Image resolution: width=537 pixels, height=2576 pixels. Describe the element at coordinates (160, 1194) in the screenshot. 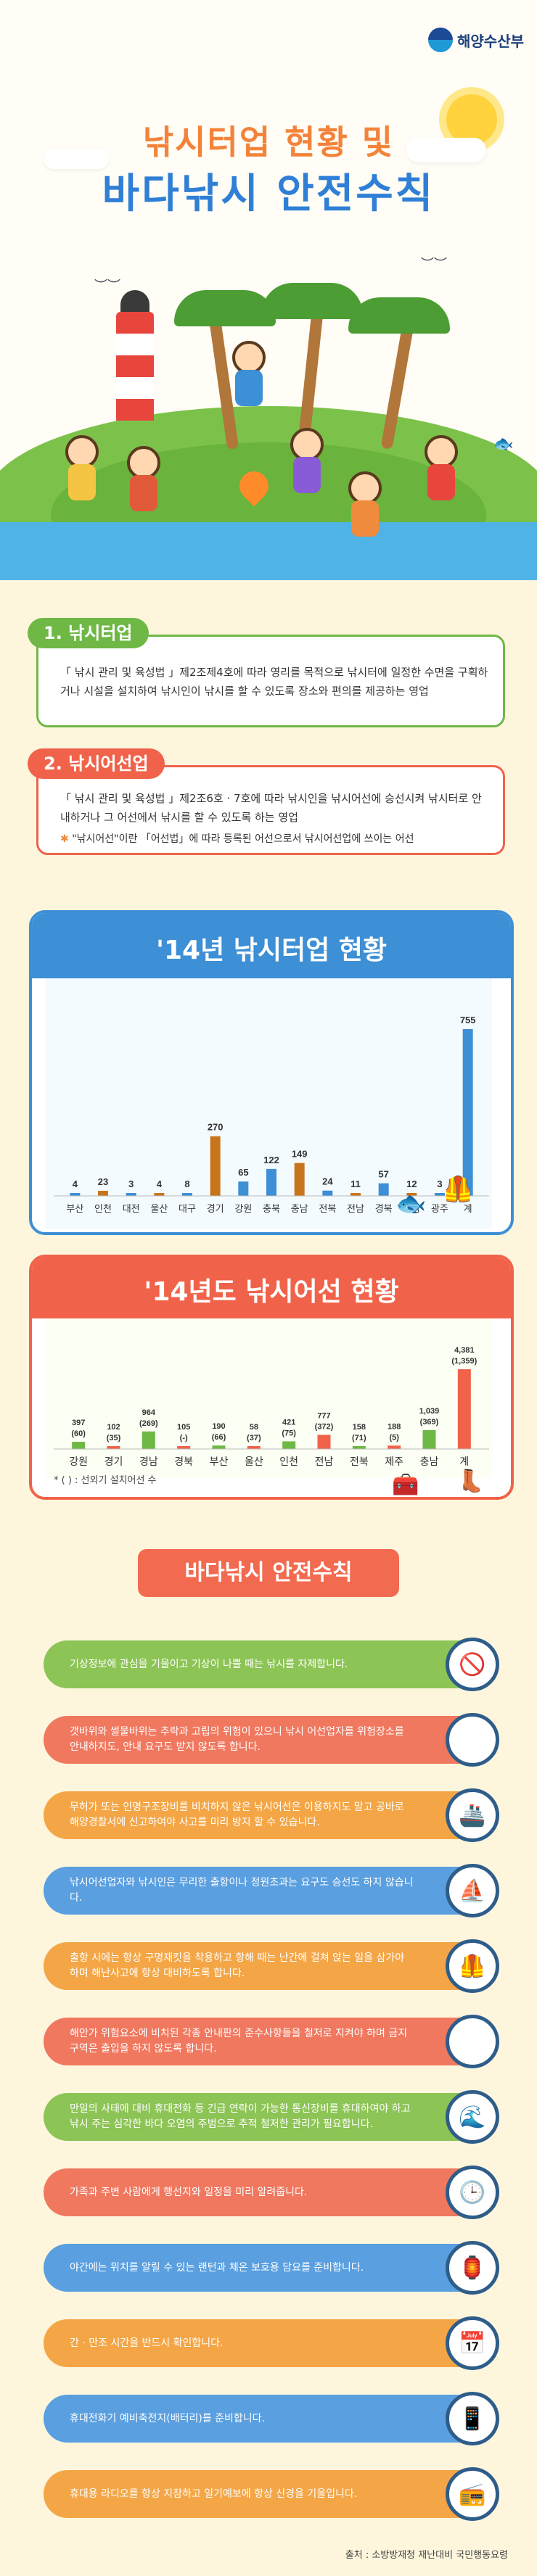

I see `bar-울산` at that location.